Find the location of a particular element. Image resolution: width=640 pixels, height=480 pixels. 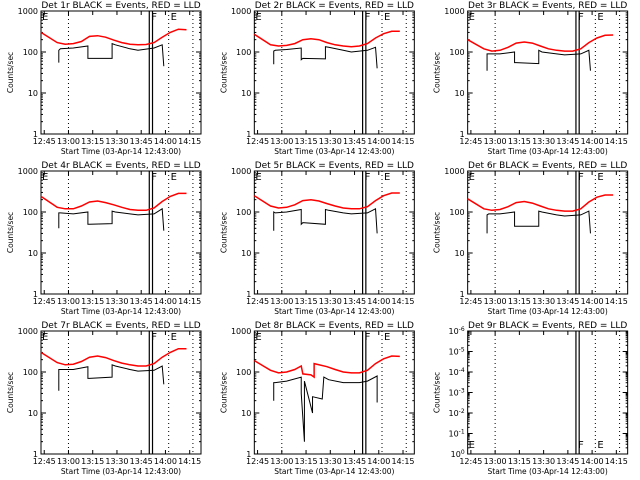

y-tick-label: 10⁻⁶ is located at coordinates (456, 331).